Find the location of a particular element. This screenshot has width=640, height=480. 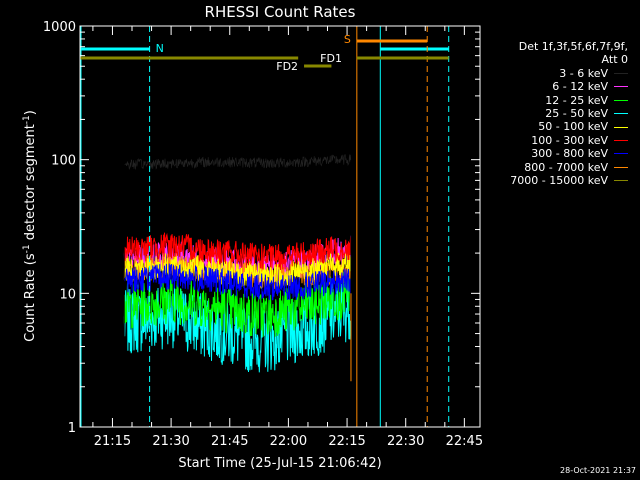

x-tick-label: 22:00 is located at coordinates (288, 441).